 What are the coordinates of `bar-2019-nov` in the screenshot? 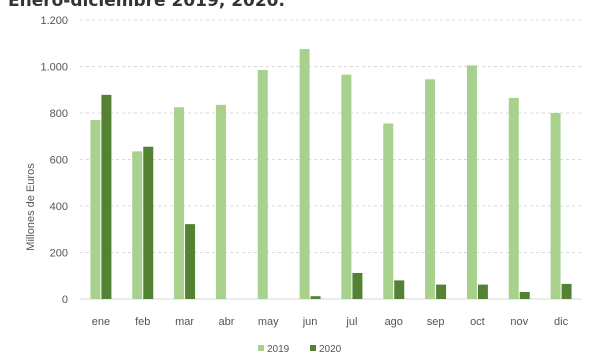 It's located at (513, 198).